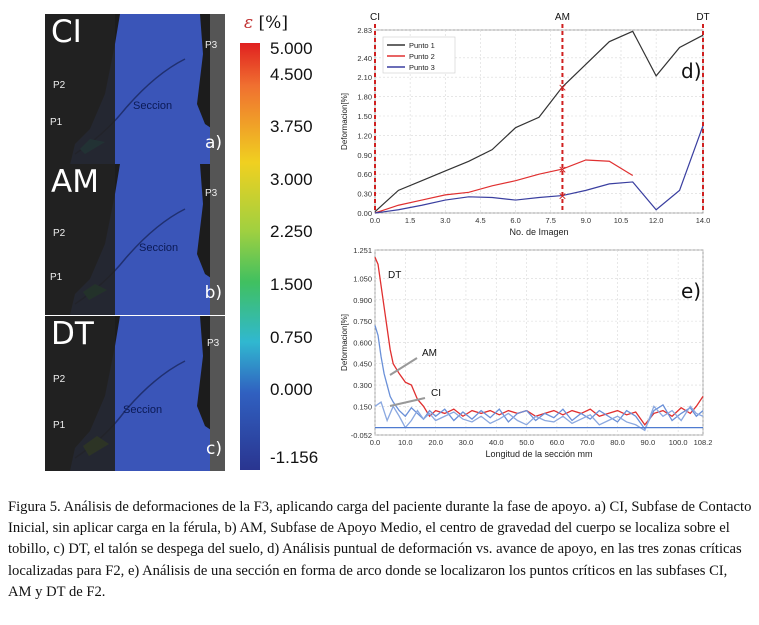 The height and width of the screenshot is (625, 759). Describe the element at coordinates (364, 194) in the screenshot. I see `y-tick-label: 0.30` at that location.